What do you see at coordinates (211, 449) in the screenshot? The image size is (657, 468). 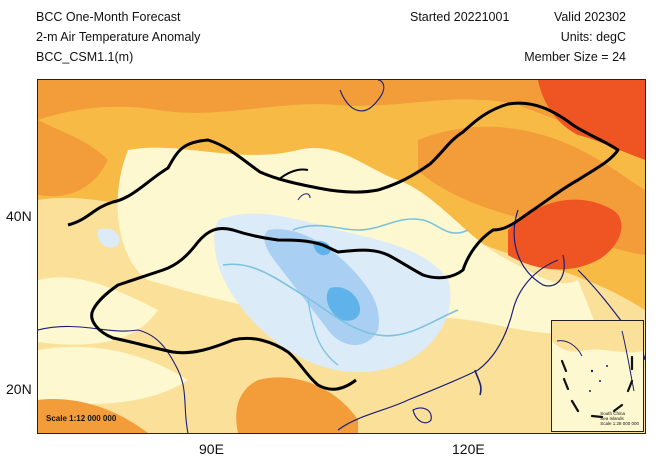 I see `lon-label-90e: 90E` at bounding box center [211, 449].